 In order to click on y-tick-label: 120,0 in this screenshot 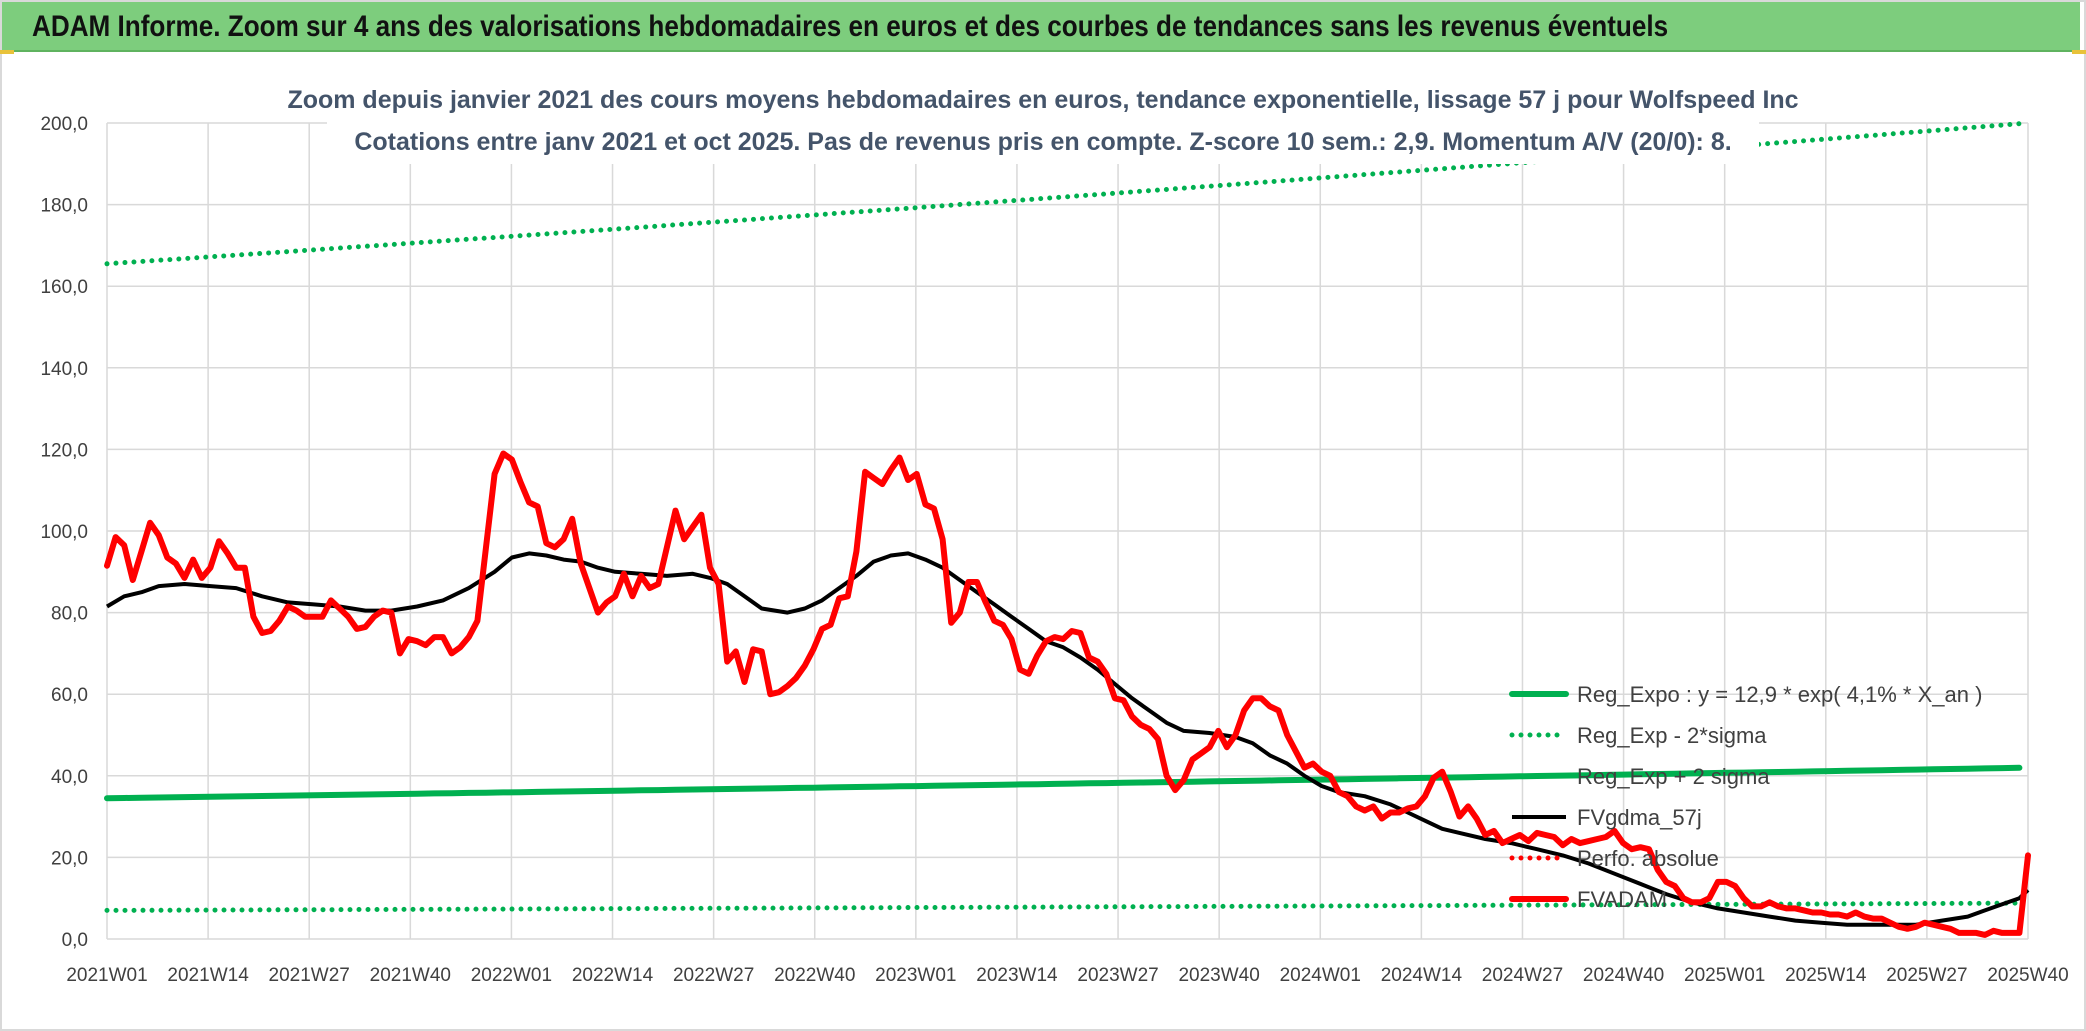, I will do `click(64, 450)`.